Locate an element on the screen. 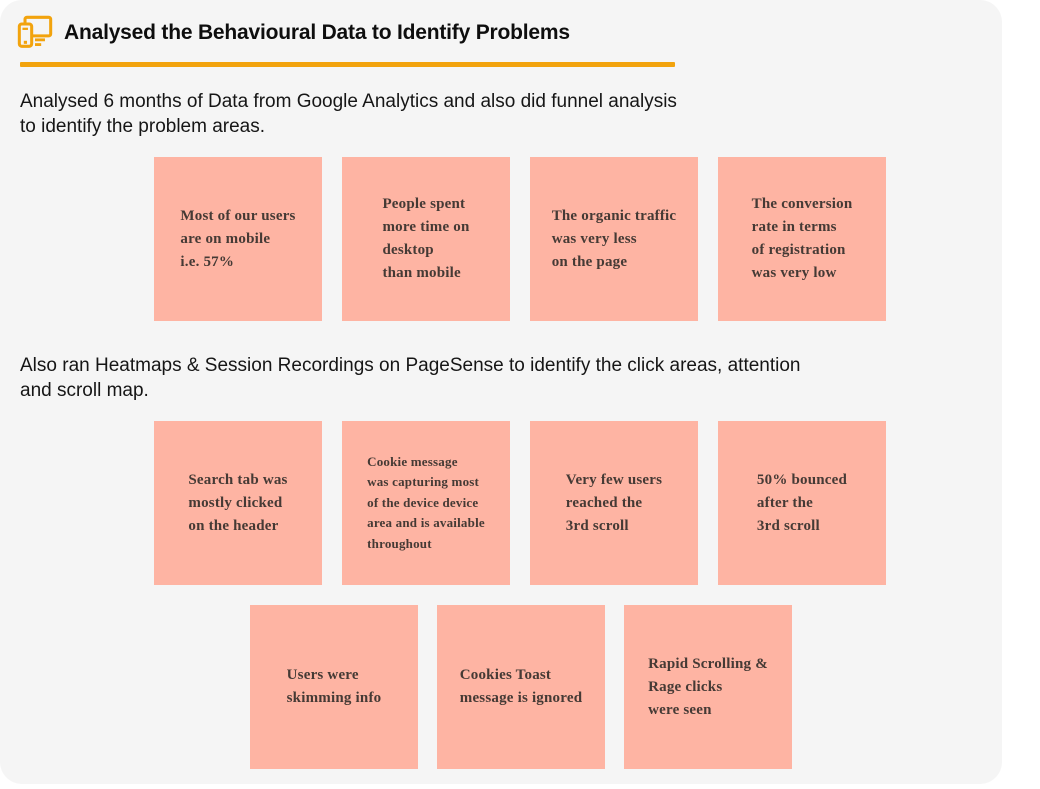 This screenshot has height=789, width=1040. sticky-note-text: Rapid Scrolling & Rage clicks were seen is located at coordinates (708, 686).